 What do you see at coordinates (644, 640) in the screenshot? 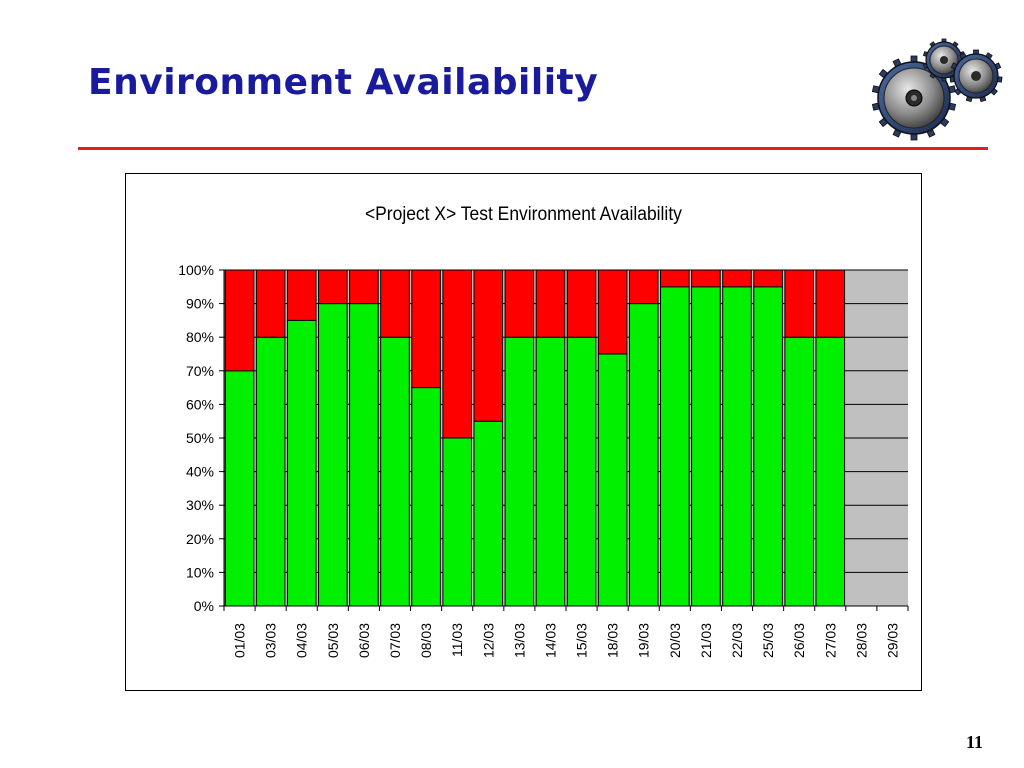
I see `x-tick-label: 19/03` at bounding box center [644, 640].